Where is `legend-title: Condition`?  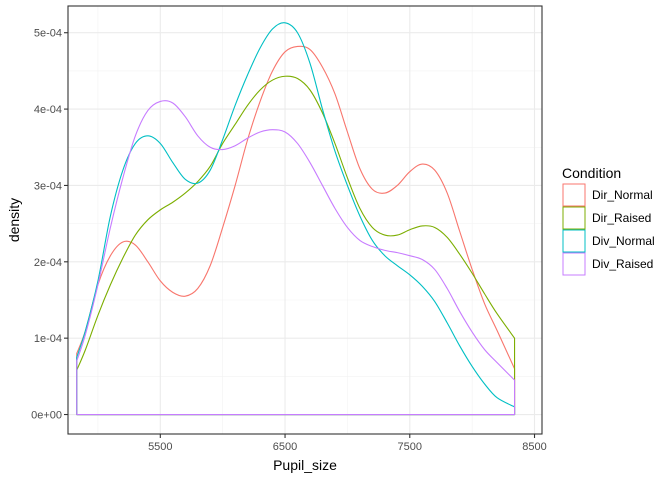
legend-title: Condition is located at coordinates (591, 173).